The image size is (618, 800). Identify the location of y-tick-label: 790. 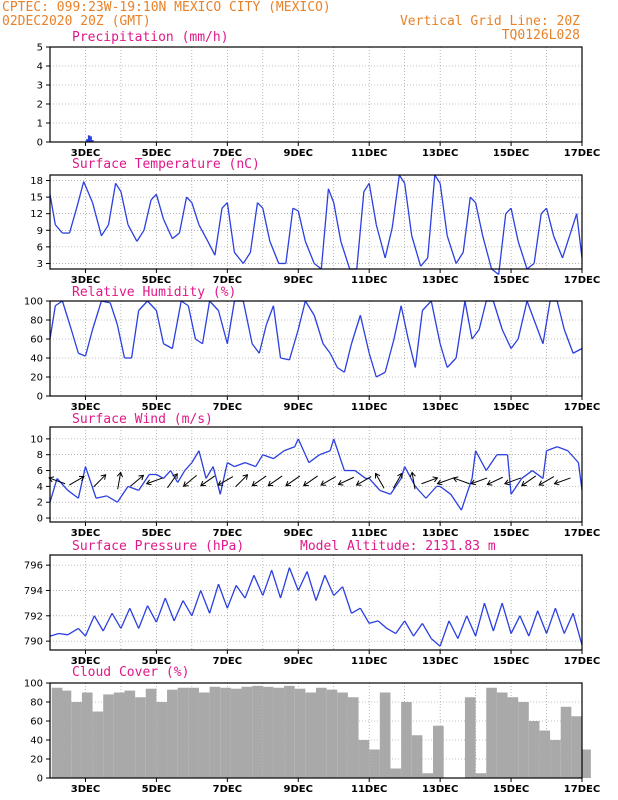
(33, 642).